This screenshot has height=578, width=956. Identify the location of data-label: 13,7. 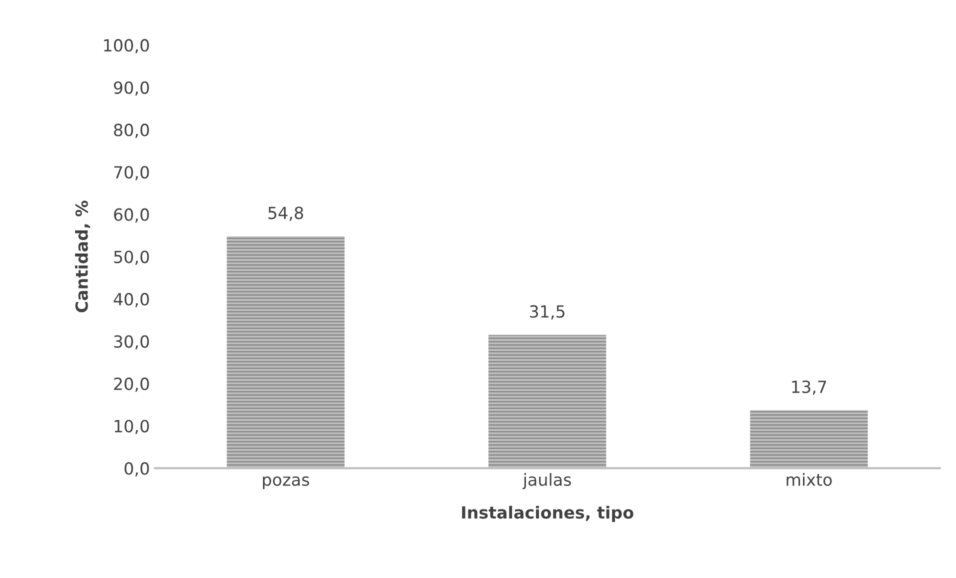
(809, 387).